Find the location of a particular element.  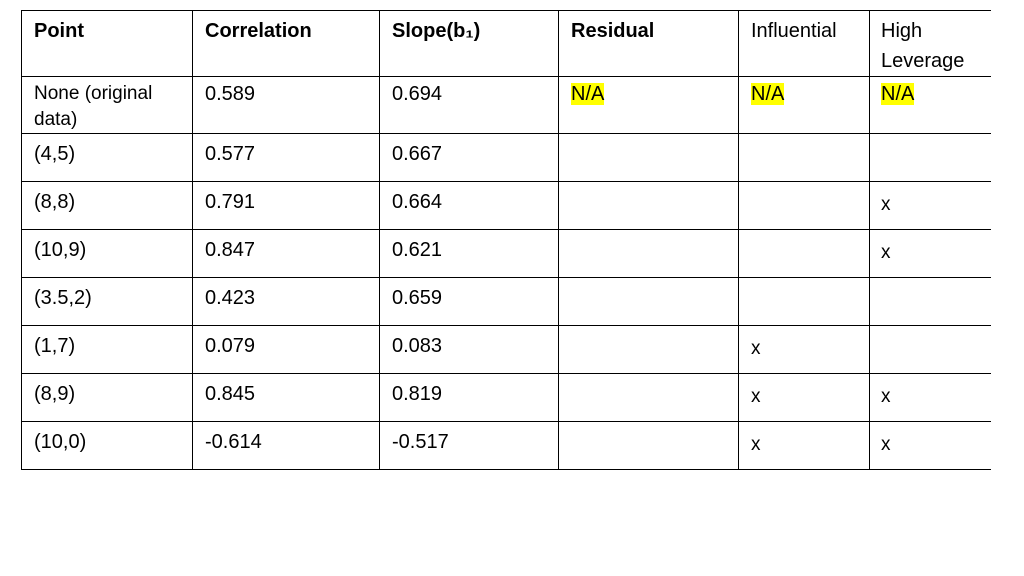

header-residual: Residual is located at coordinates (648, 43).